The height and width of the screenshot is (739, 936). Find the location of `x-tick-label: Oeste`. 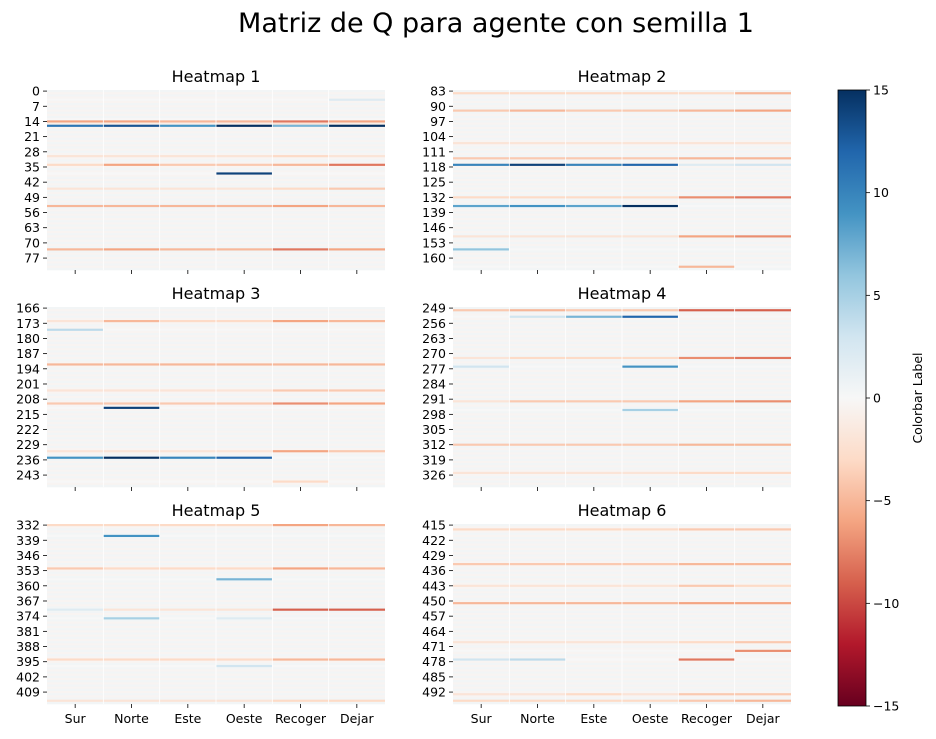

x-tick-label: Oeste is located at coordinates (244, 718).